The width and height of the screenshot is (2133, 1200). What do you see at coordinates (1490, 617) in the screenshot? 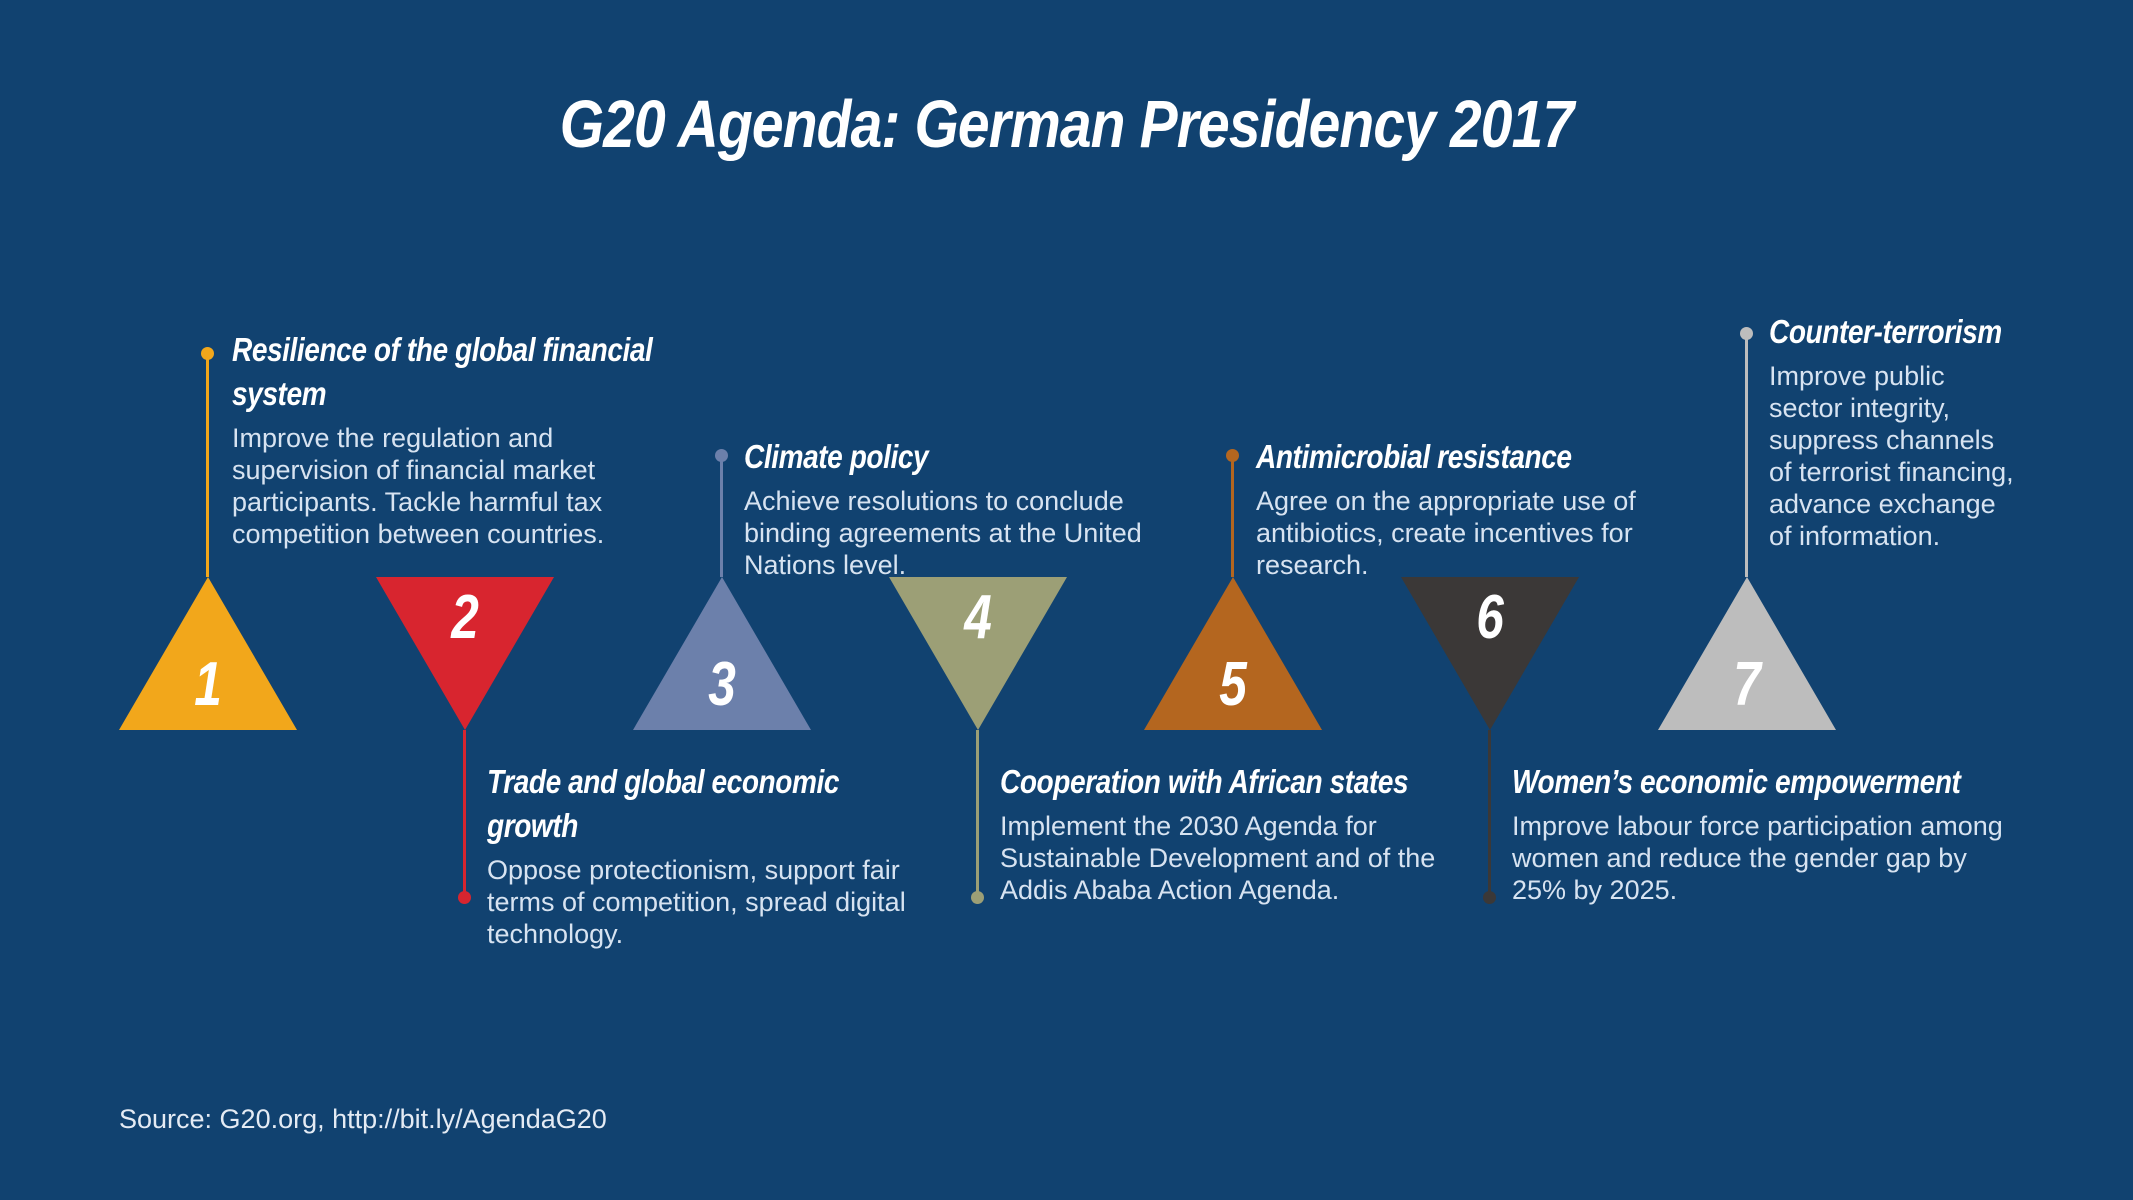
I see `item-6-number: 6` at bounding box center [1490, 617].